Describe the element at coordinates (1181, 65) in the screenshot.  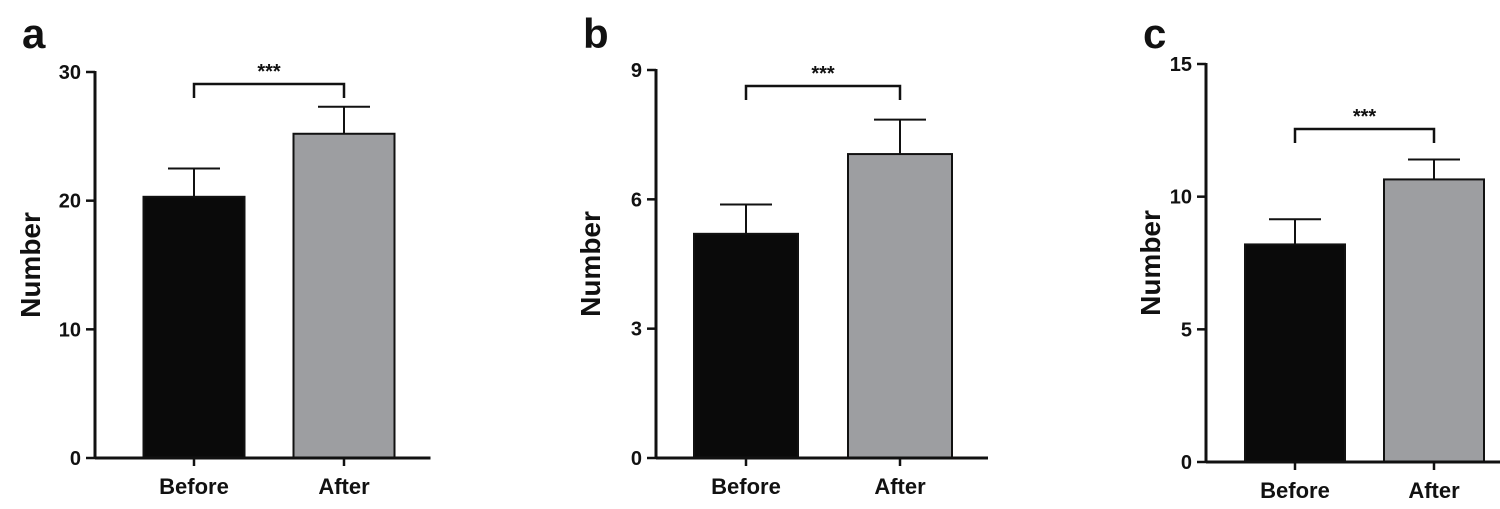
I see `y-tick-label: 15` at that location.